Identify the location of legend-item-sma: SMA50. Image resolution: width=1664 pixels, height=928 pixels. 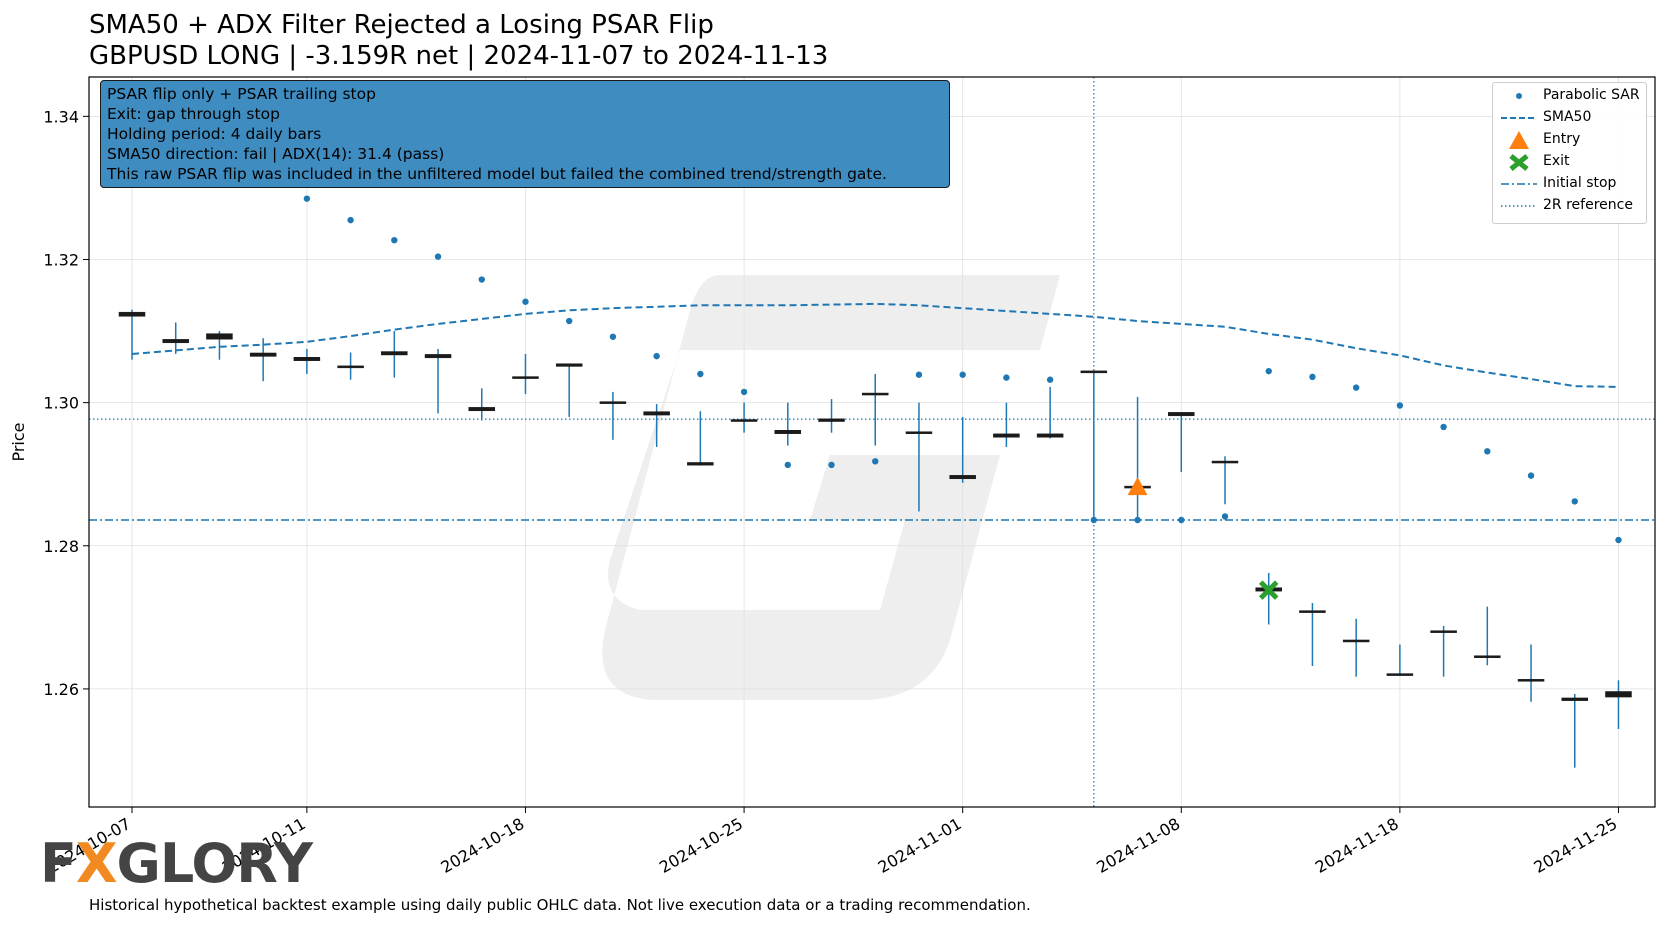
(1569, 118).